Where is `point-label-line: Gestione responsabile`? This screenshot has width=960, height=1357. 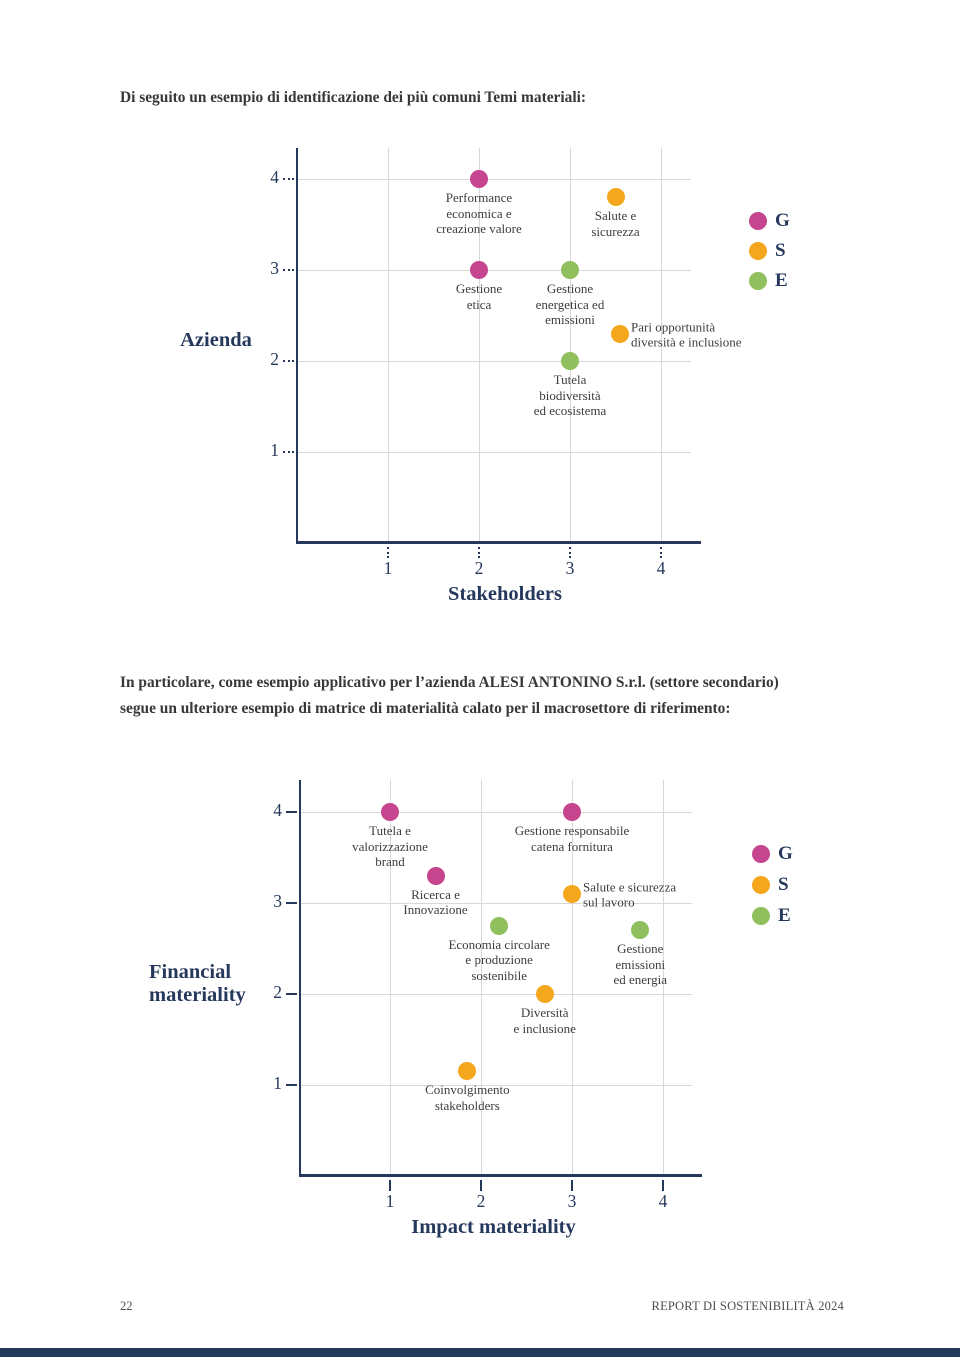
point-label-line: Gestione responsabile is located at coordinates (572, 830).